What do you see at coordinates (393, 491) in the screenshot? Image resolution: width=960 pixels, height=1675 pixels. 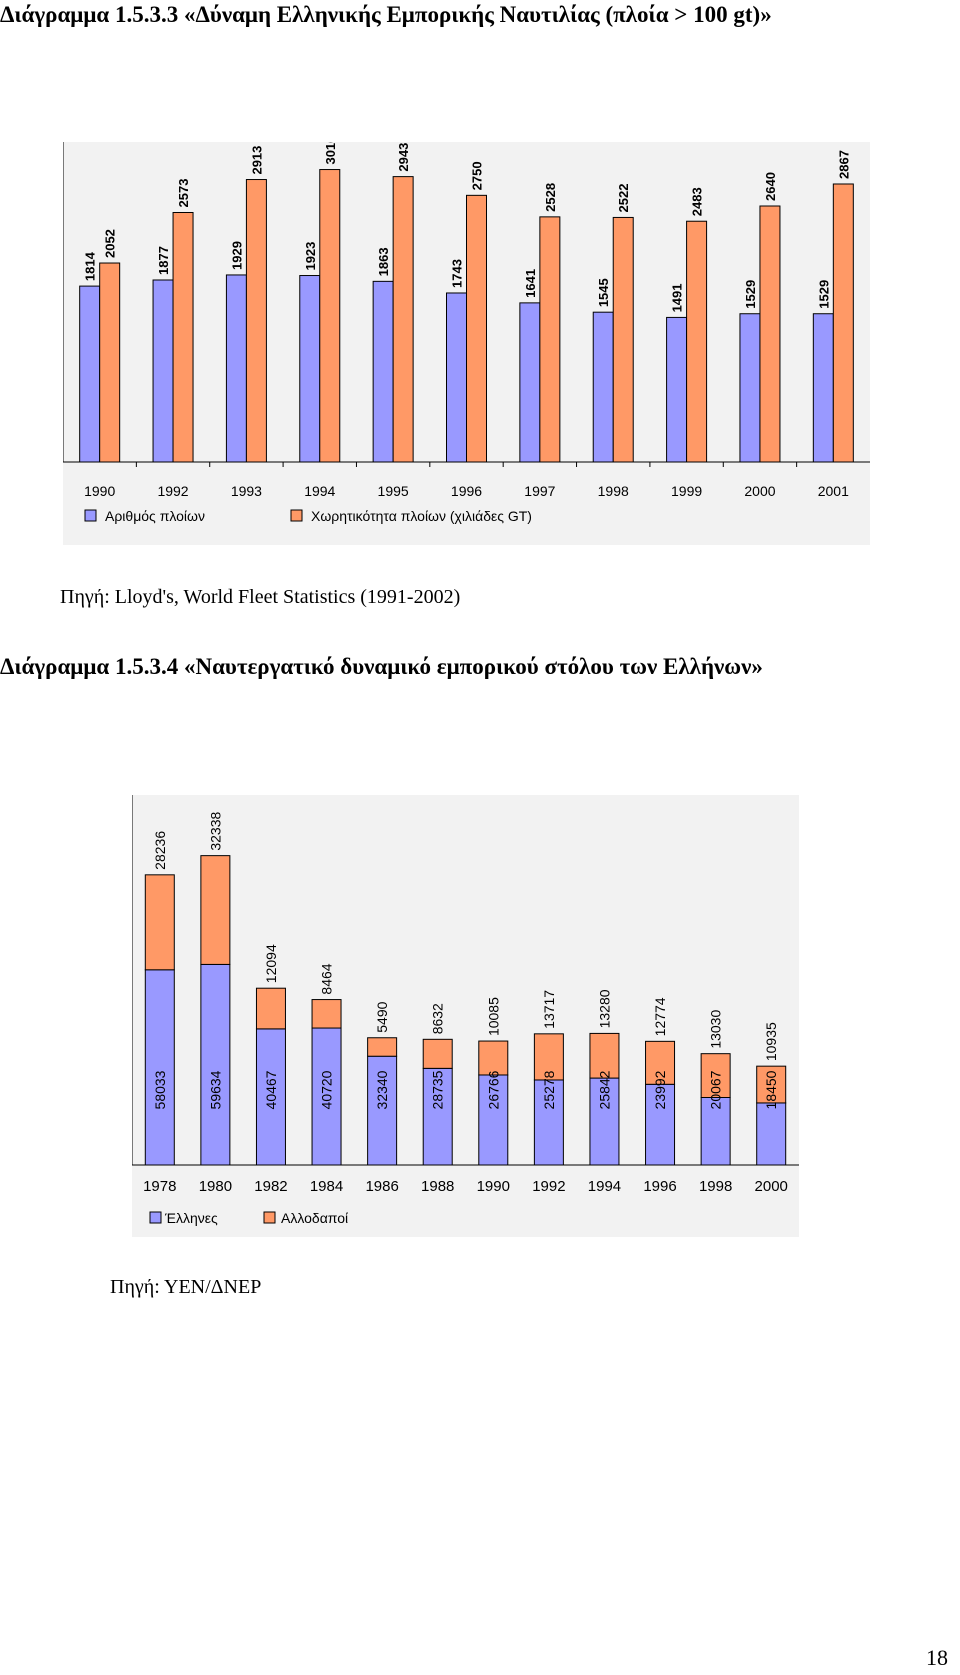 I see `x-tick-label: 1995` at bounding box center [393, 491].